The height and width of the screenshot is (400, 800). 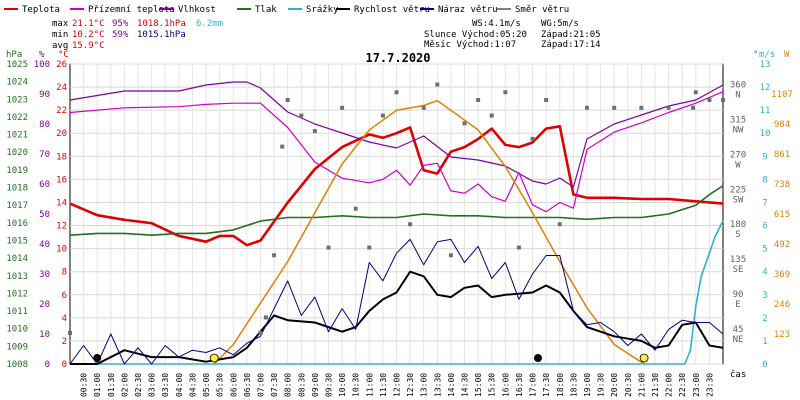 What do you see at coordinates (782, 95) in the screenshot?
I see `tick-label-rad: 1107` at bounding box center [782, 95].